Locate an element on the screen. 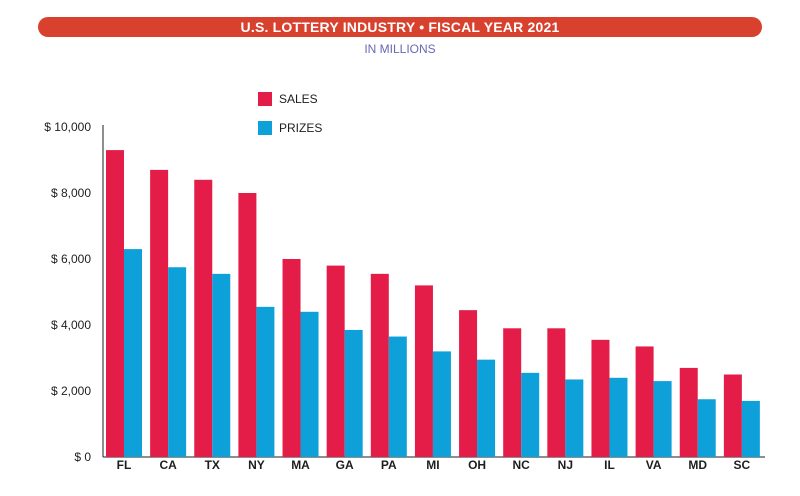  x-category-label: MA is located at coordinates (300, 465).